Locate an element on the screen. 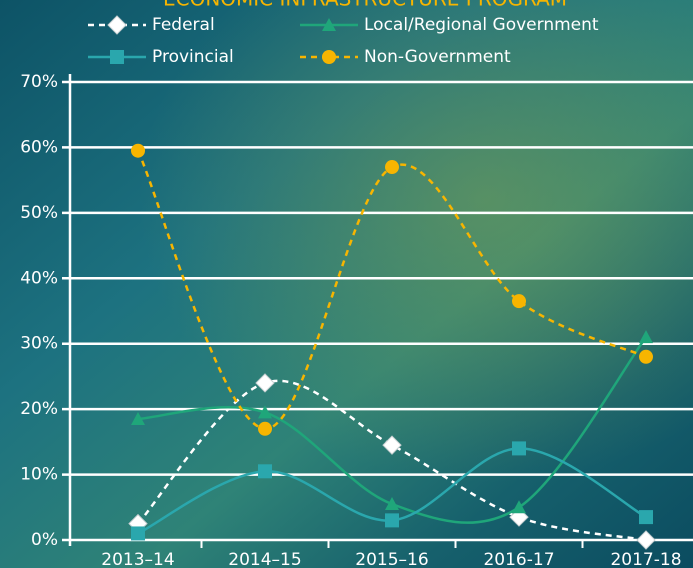 This screenshot has width=693, height=568. y-tick-label: 40% is located at coordinates (39, 278).